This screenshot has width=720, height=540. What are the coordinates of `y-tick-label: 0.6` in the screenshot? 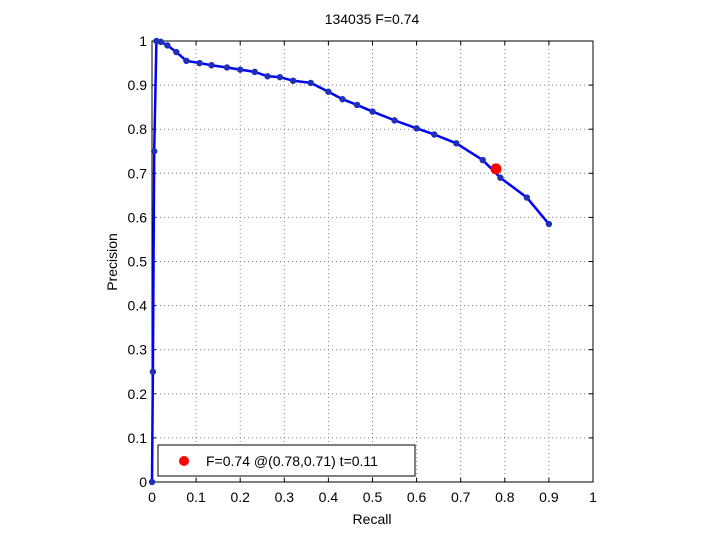 It's located at (138, 217).